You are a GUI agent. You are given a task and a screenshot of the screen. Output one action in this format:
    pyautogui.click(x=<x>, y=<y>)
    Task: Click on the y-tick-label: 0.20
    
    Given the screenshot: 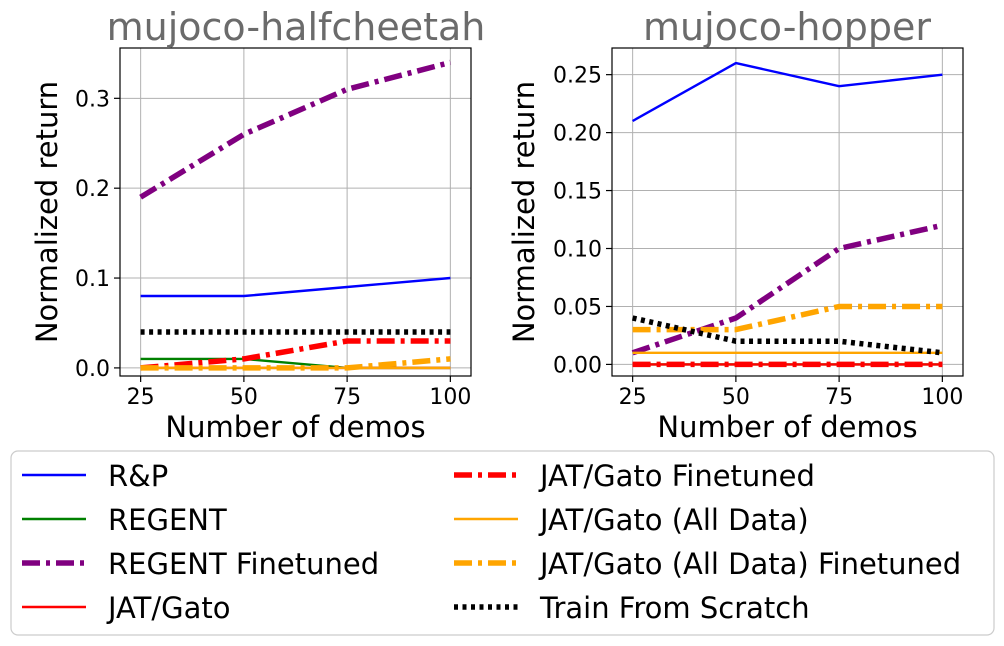 What is the action you would take?
    pyautogui.click(x=577, y=134)
    